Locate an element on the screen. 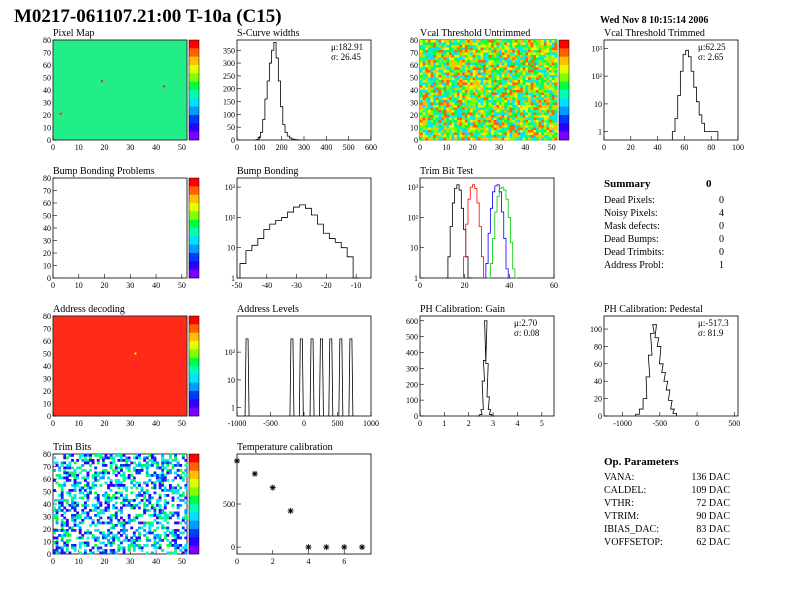 The height and width of the screenshot is (612, 792). scatter-point is located at coordinates (237, 460).